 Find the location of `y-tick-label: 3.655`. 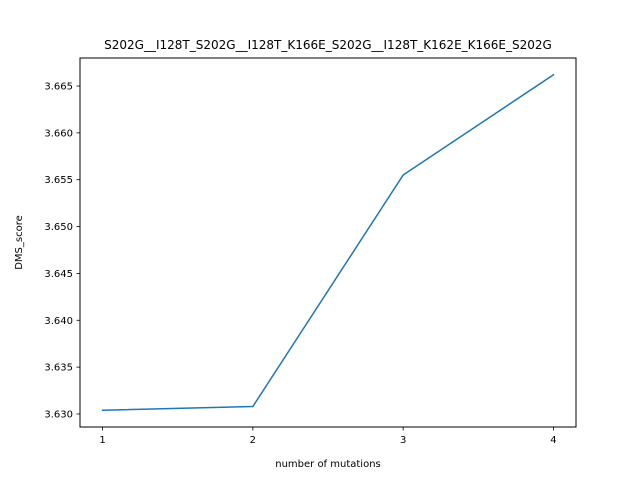

y-tick-label: 3.655 is located at coordinates (58, 180).